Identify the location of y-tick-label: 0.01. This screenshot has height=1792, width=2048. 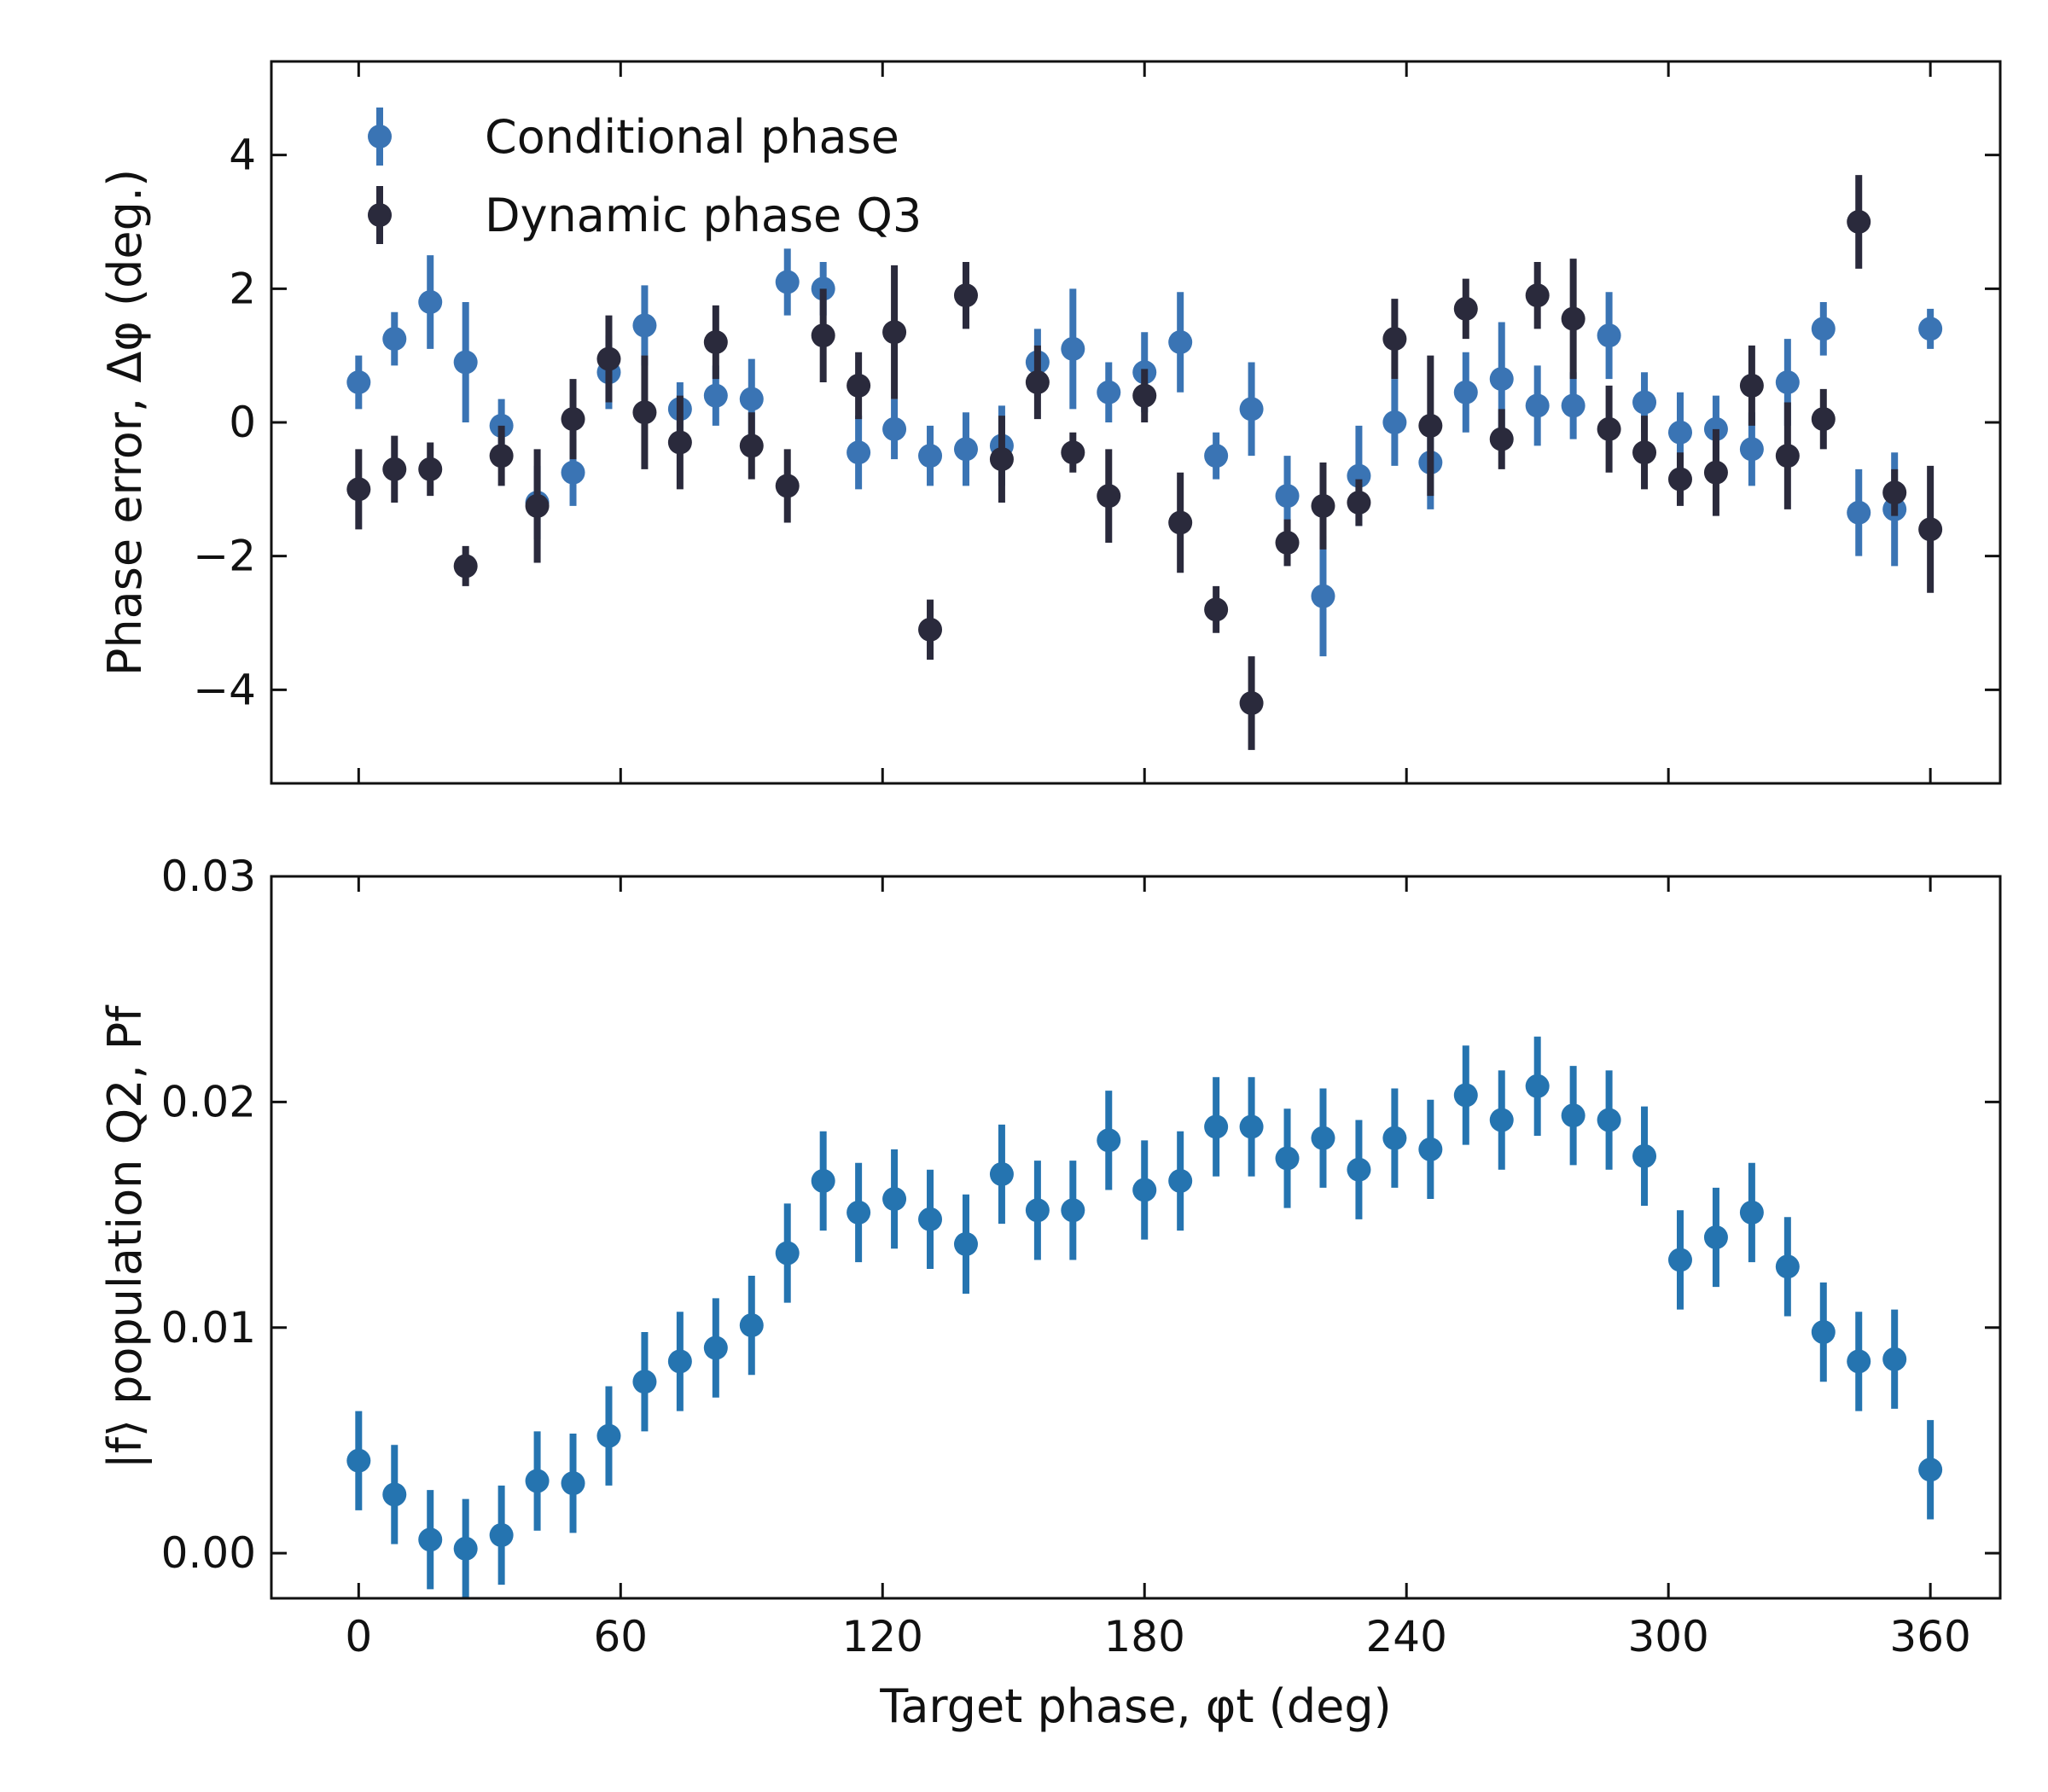
(208, 1328).